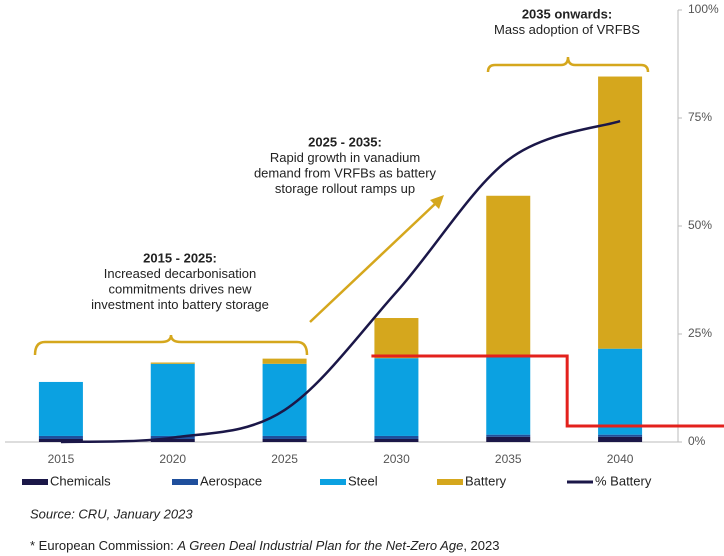 Image resolution: width=724 pixels, height=556 pixels. I want to click on annotation-text: Rapid growth in vanadium, so click(345, 157).